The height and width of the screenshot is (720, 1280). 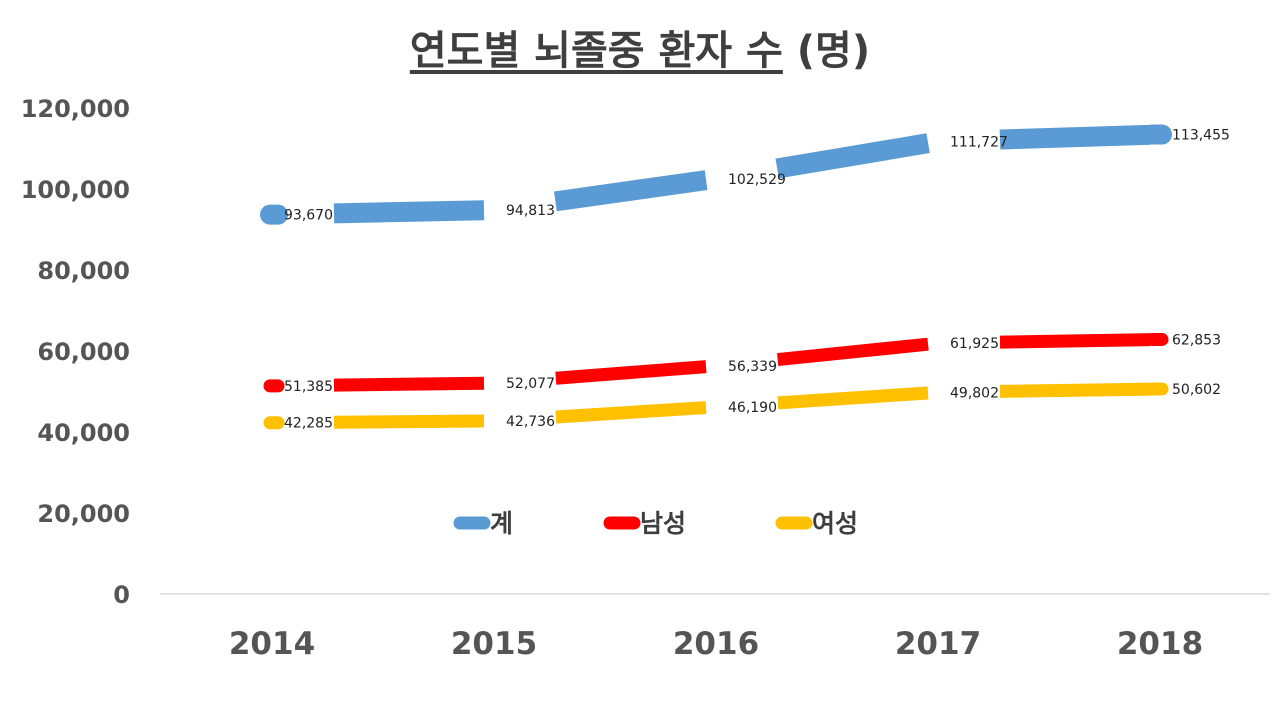 What do you see at coordinates (1196, 390) in the screenshot?
I see `data-label: 50,602` at bounding box center [1196, 390].